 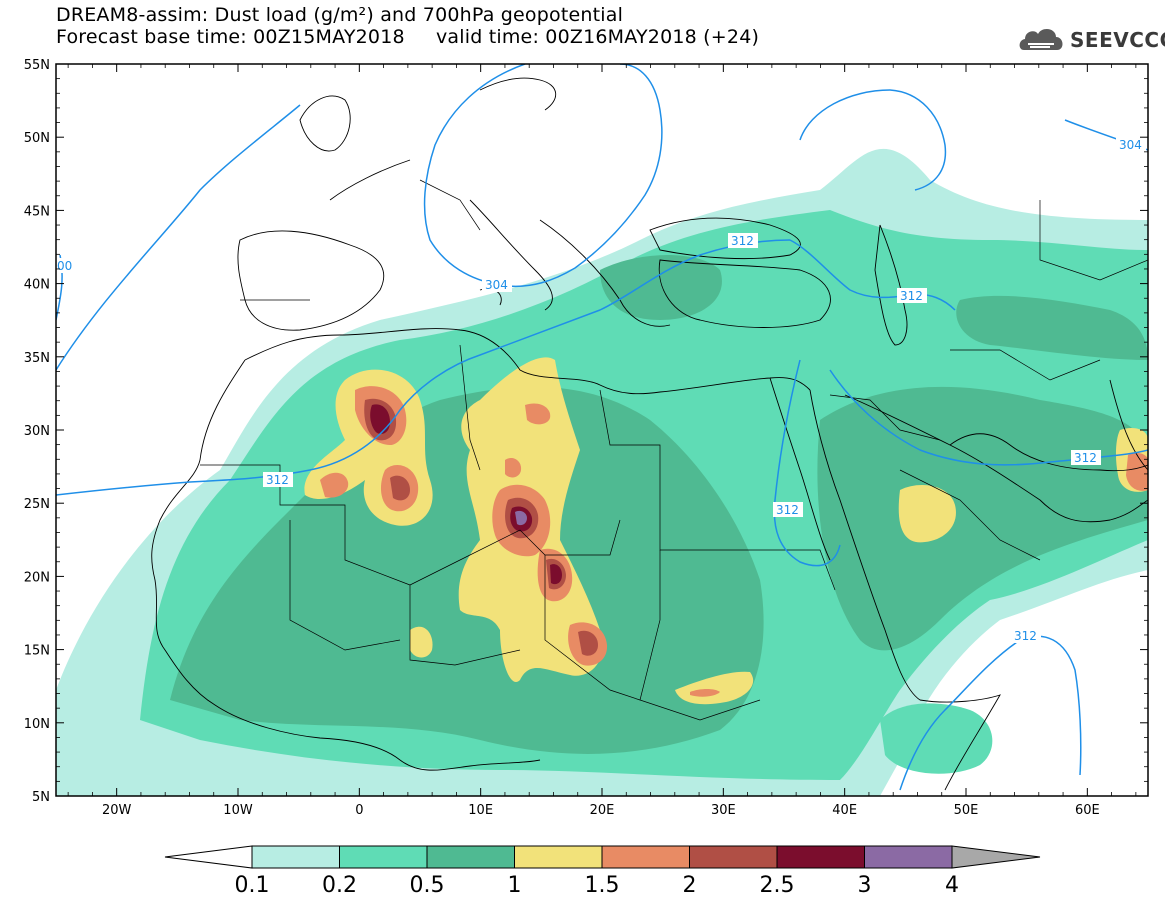 What do you see at coordinates (744, 293) in the screenshot?
I see `coast-turkey` at bounding box center [744, 293].